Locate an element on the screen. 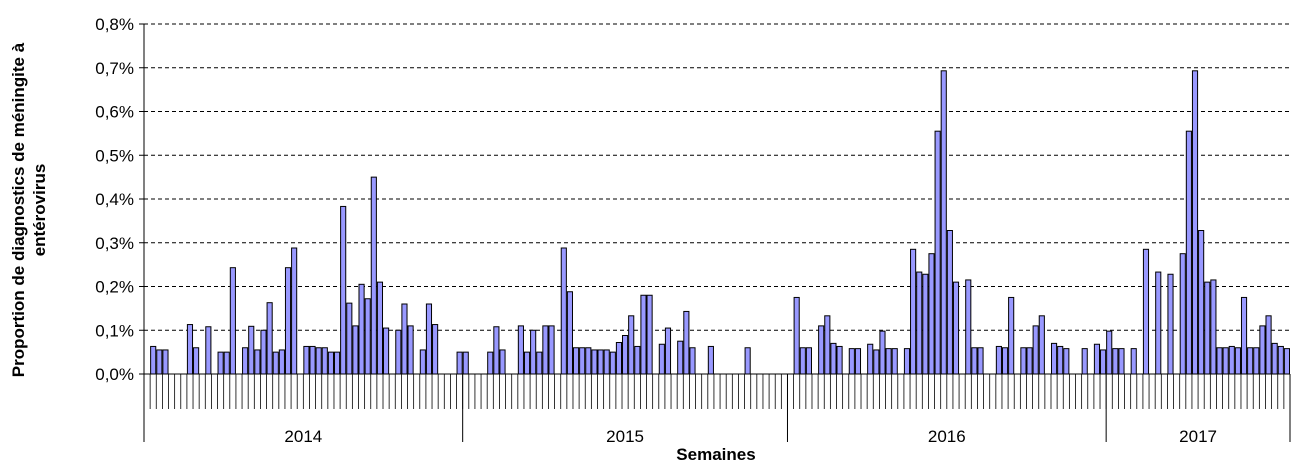  y-tick-label: 0,2% is located at coordinates (114, 287).